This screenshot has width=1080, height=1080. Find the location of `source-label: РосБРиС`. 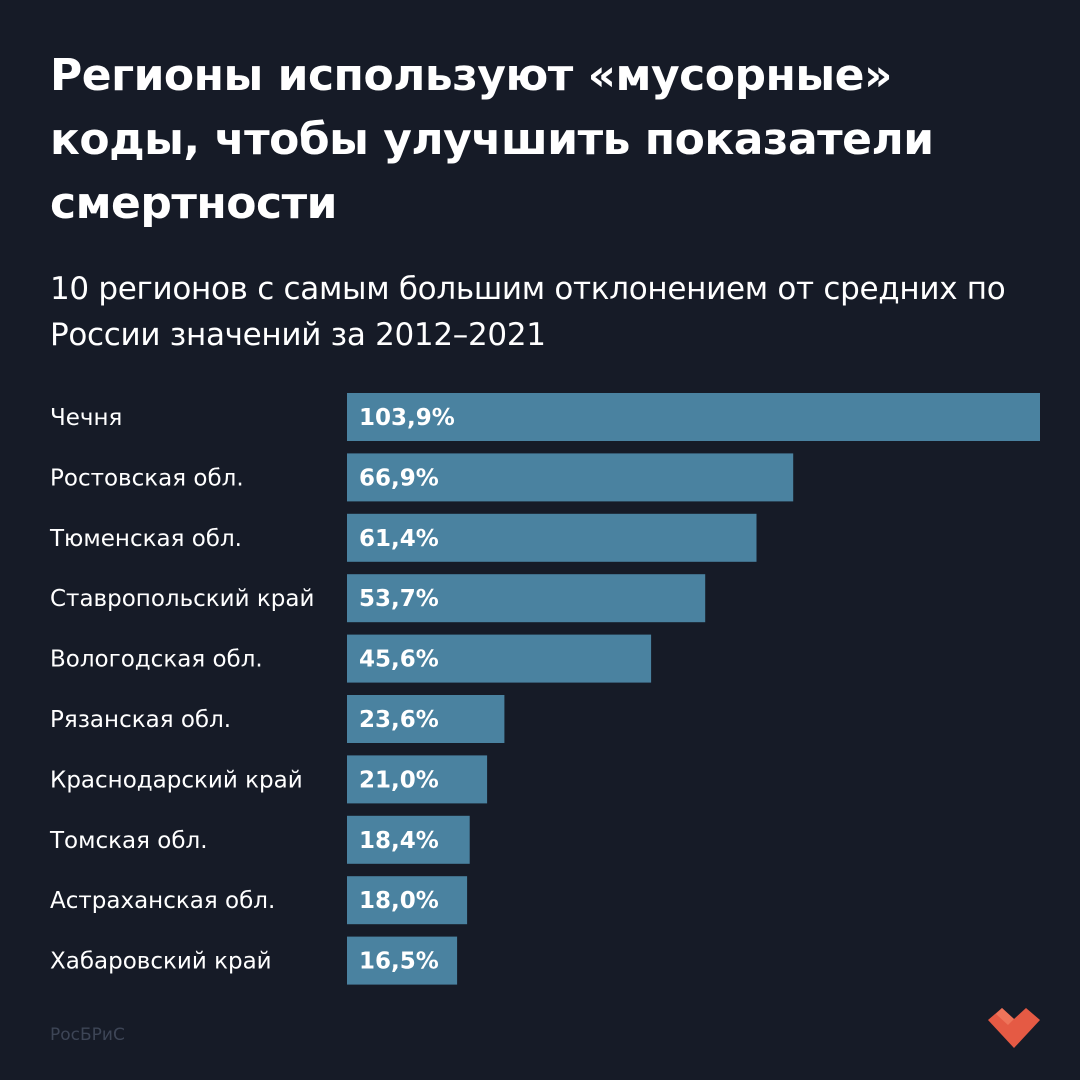

source-label: РосБРиС is located at coordinates (87, 1035).